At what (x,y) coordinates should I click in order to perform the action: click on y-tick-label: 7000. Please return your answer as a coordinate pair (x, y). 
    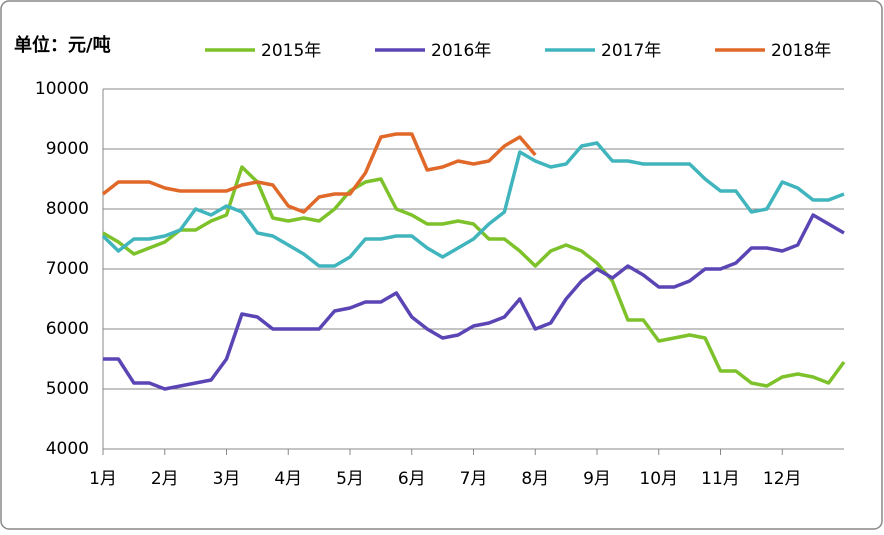
    Looking at the image, I should click on (67, 269).